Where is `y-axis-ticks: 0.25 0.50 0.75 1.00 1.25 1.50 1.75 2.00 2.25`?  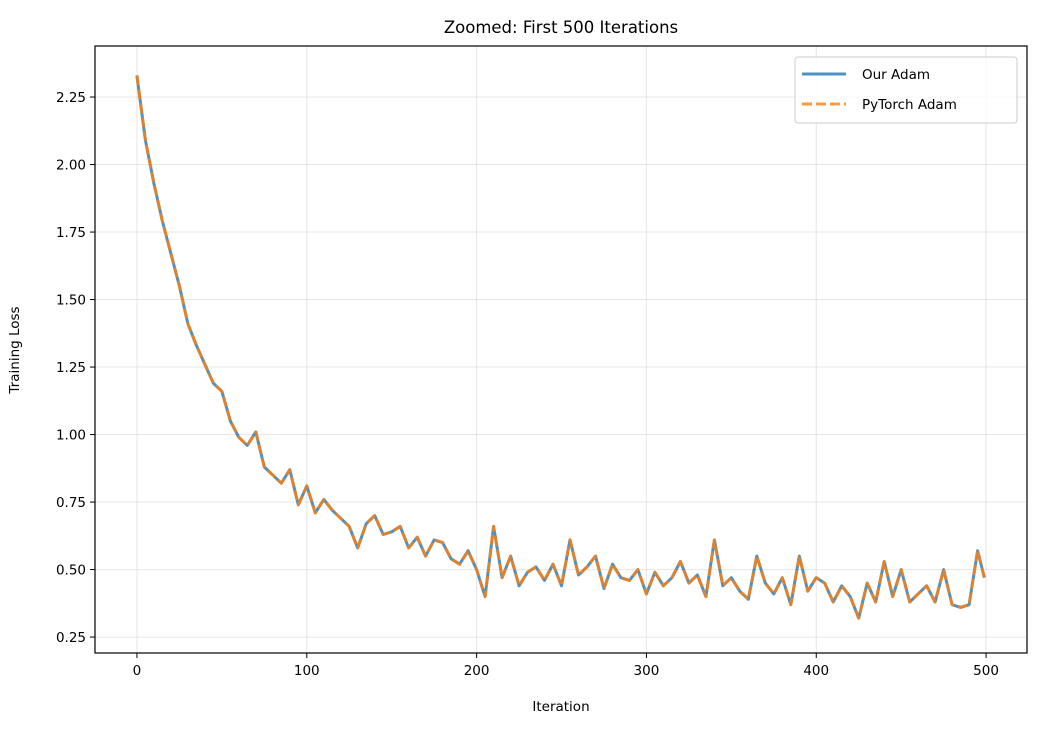
y-axis-ticks: 0.25 0.50 0.75 1.00 1.25 1.50 1.75 2.00 2.25 is located at coordinates (75, 368).